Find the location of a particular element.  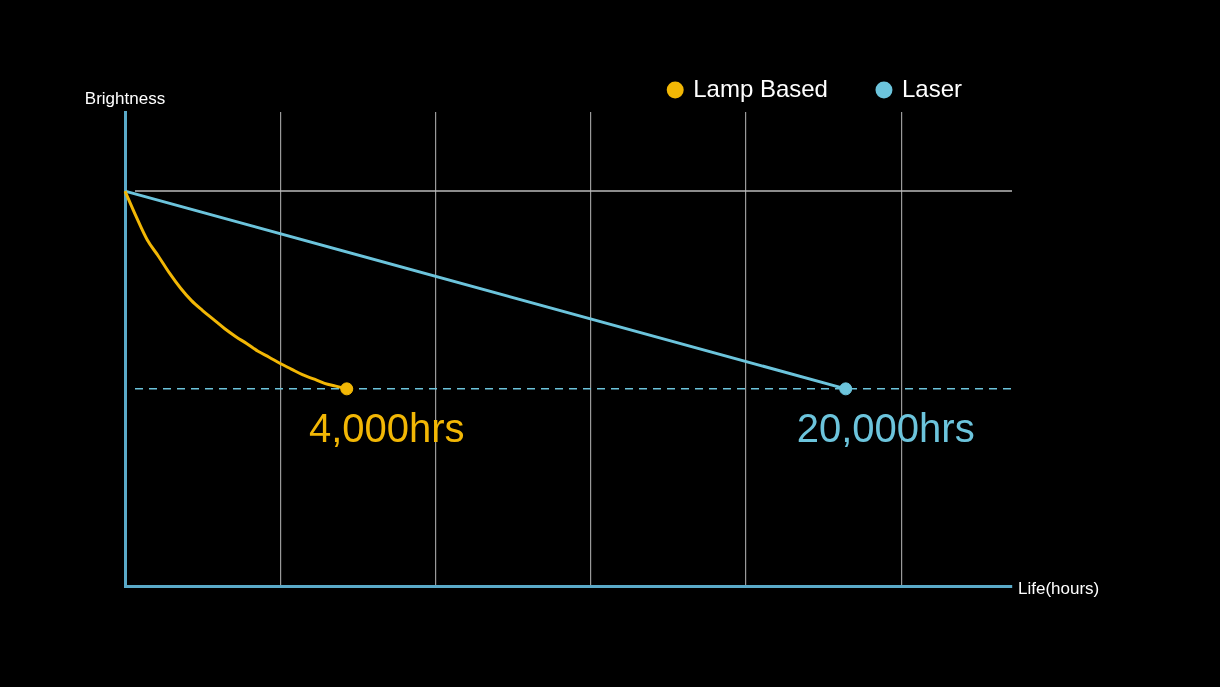

x-axis-title: Life(hours) is located at coordinates (1059, 589).